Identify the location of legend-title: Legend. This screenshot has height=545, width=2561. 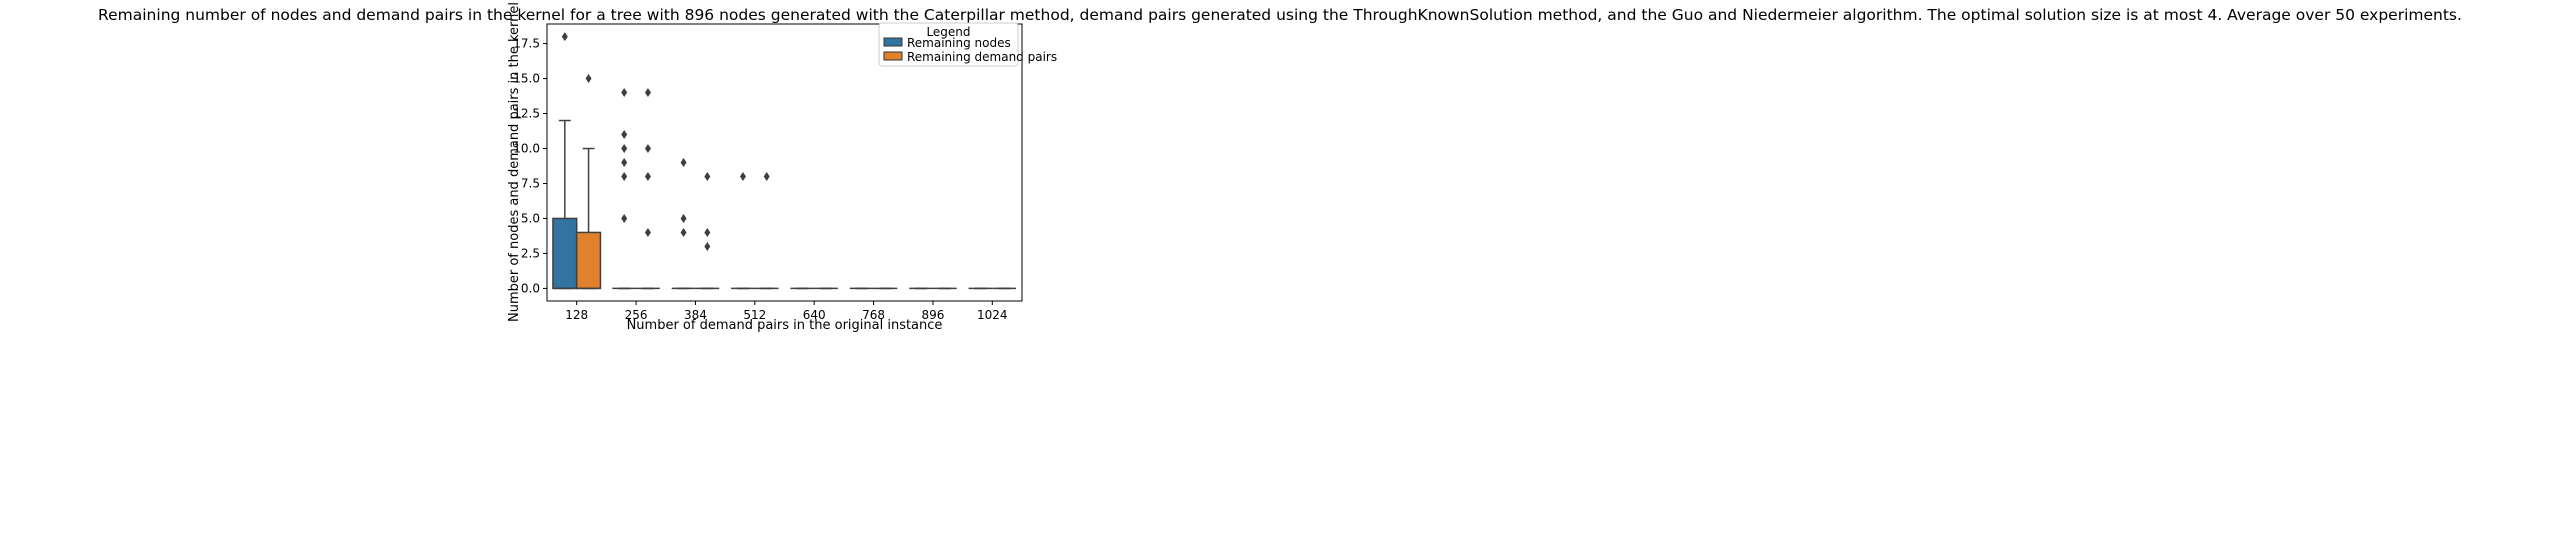
(948, 32).